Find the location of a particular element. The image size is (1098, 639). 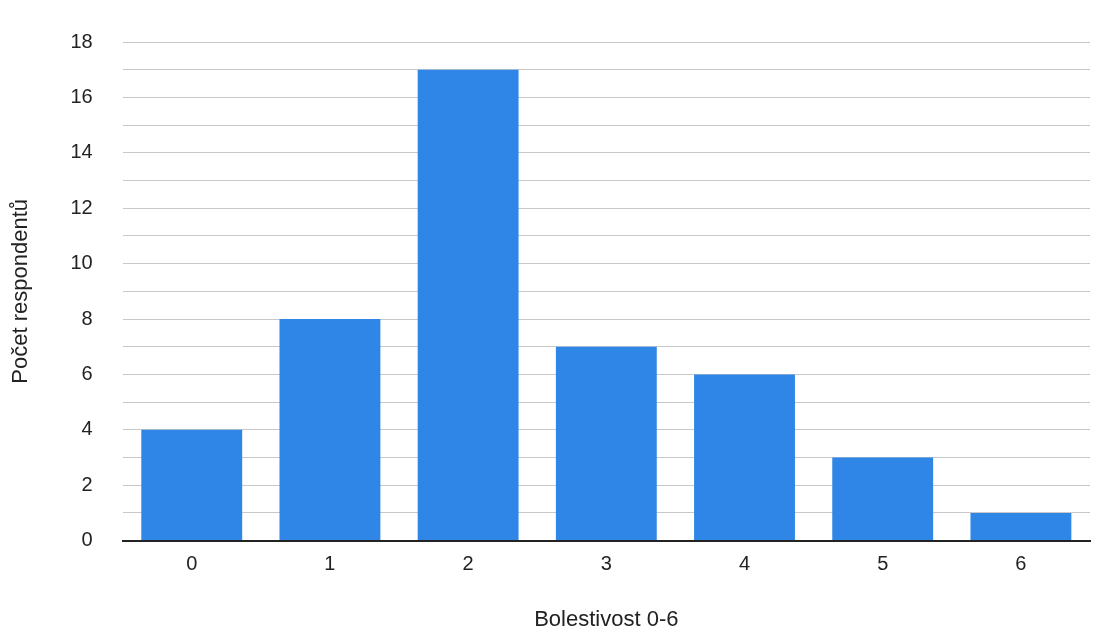

x-tick-label: 4 is located at coordinates (744, 563).